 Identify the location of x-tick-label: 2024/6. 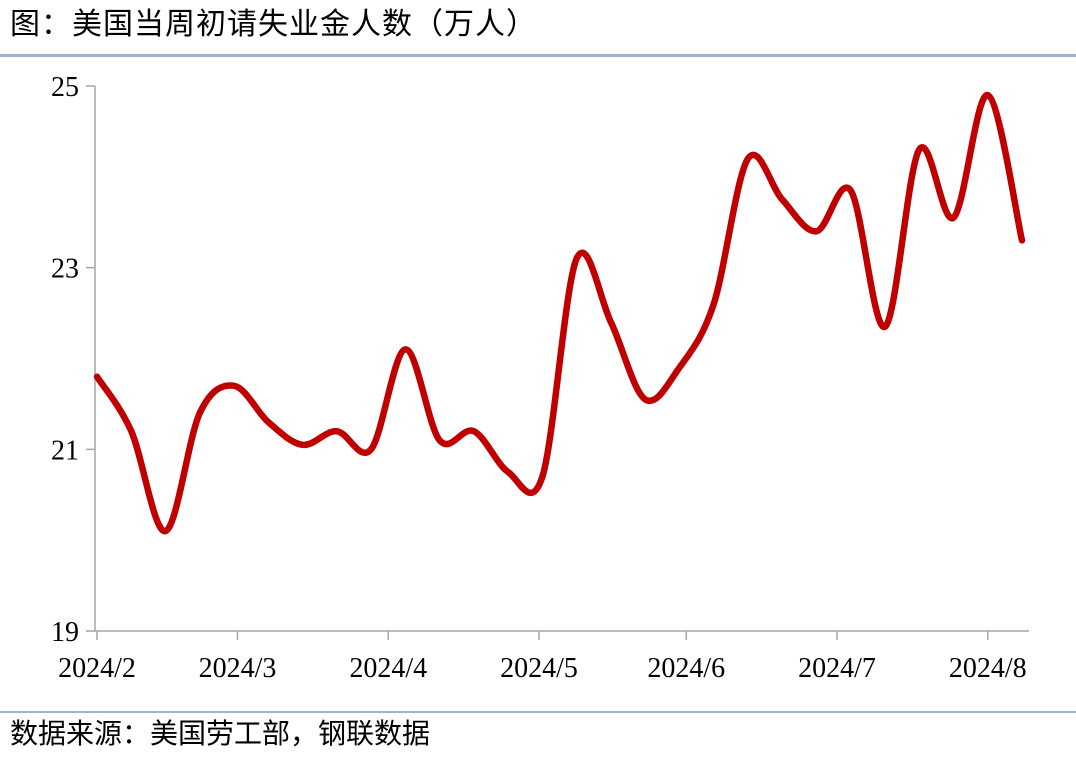
(686, 668).